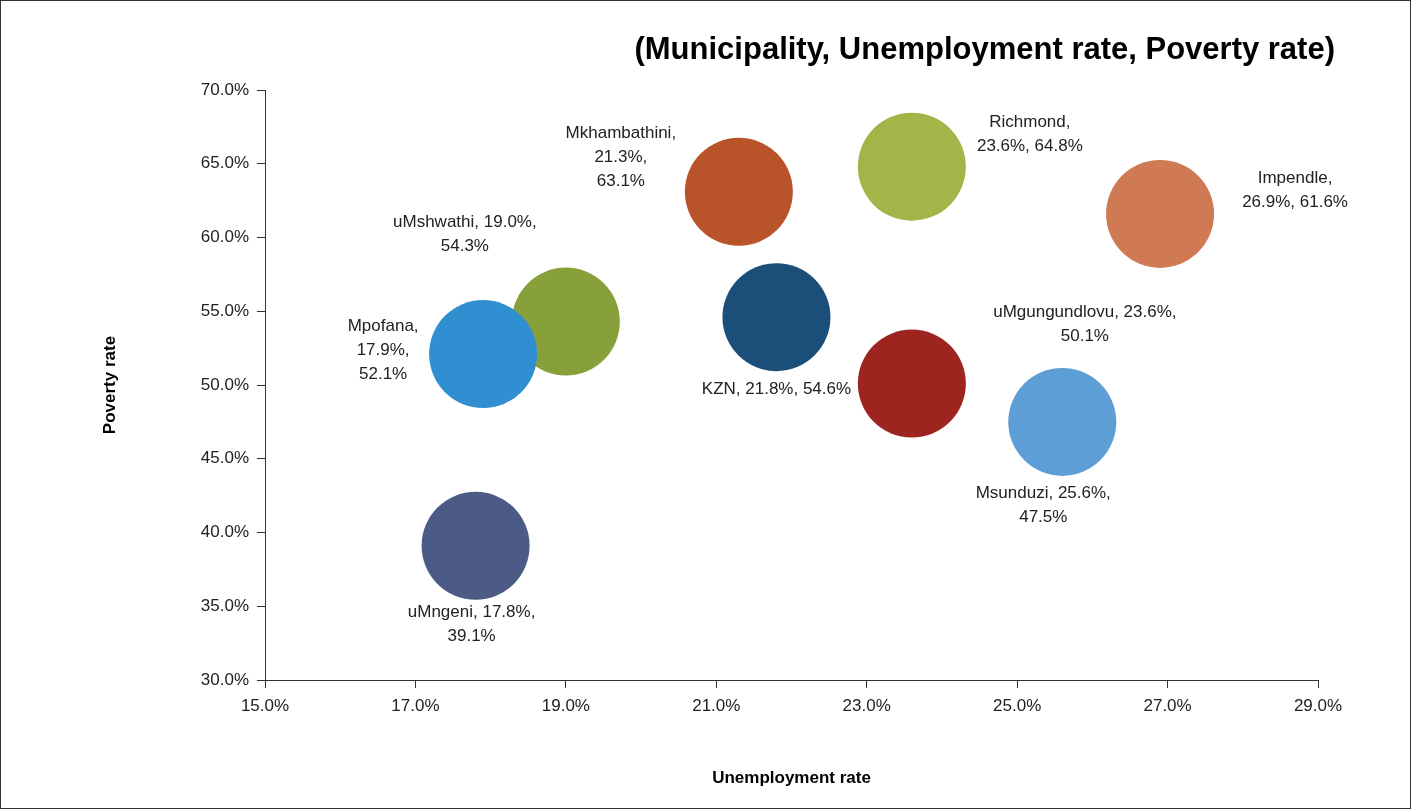 The image size is (1411, 809). Describe the element at coordinates (224, 237) in the screenshot. I see `y-tick-label: 60.0%` at that location.